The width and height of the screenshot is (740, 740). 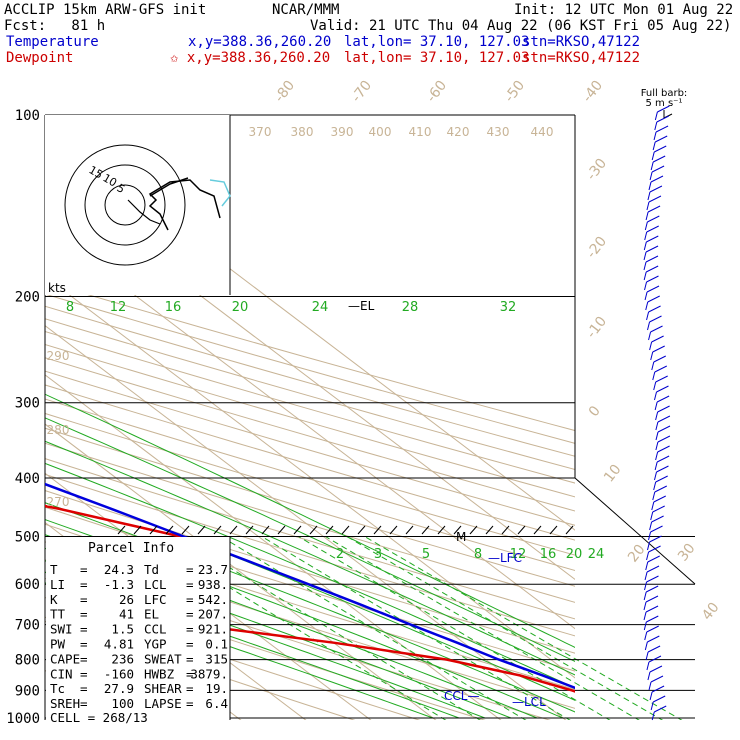 I want to click on isotherm-label: -20, so click(x=597, y=248).